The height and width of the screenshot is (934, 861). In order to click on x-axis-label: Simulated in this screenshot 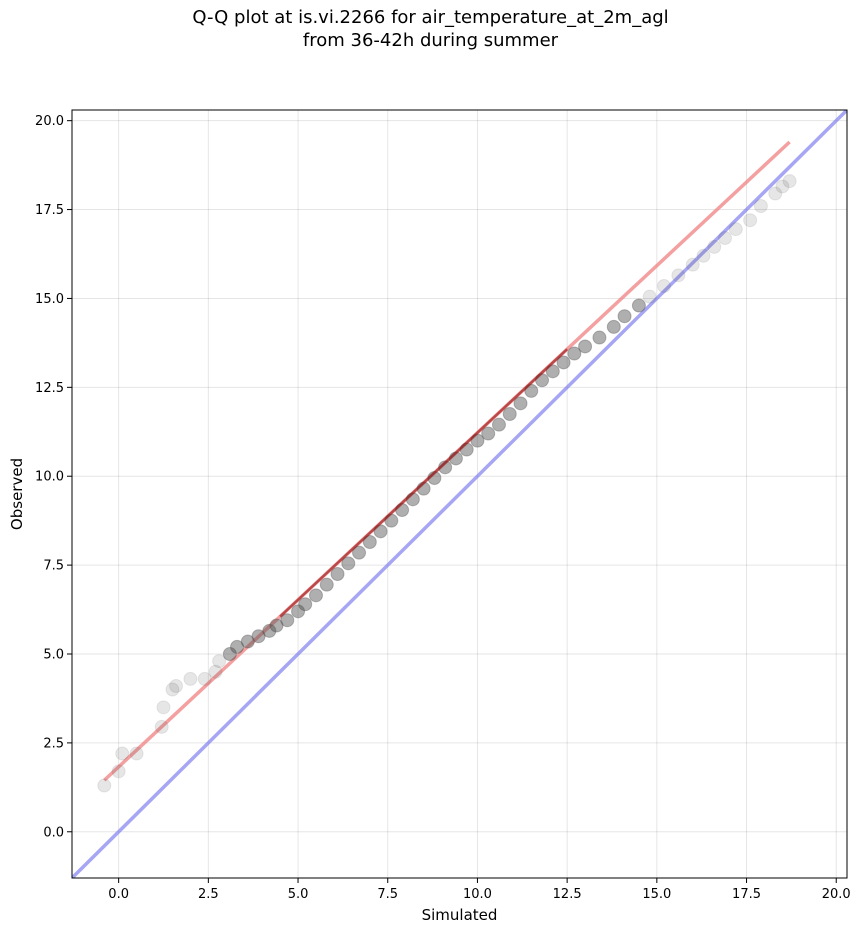, I will do `click(460, 915)`.